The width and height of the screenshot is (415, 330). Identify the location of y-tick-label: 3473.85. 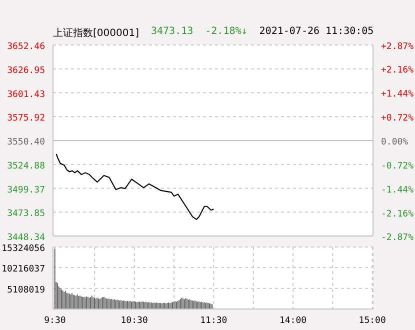
(26, 214).